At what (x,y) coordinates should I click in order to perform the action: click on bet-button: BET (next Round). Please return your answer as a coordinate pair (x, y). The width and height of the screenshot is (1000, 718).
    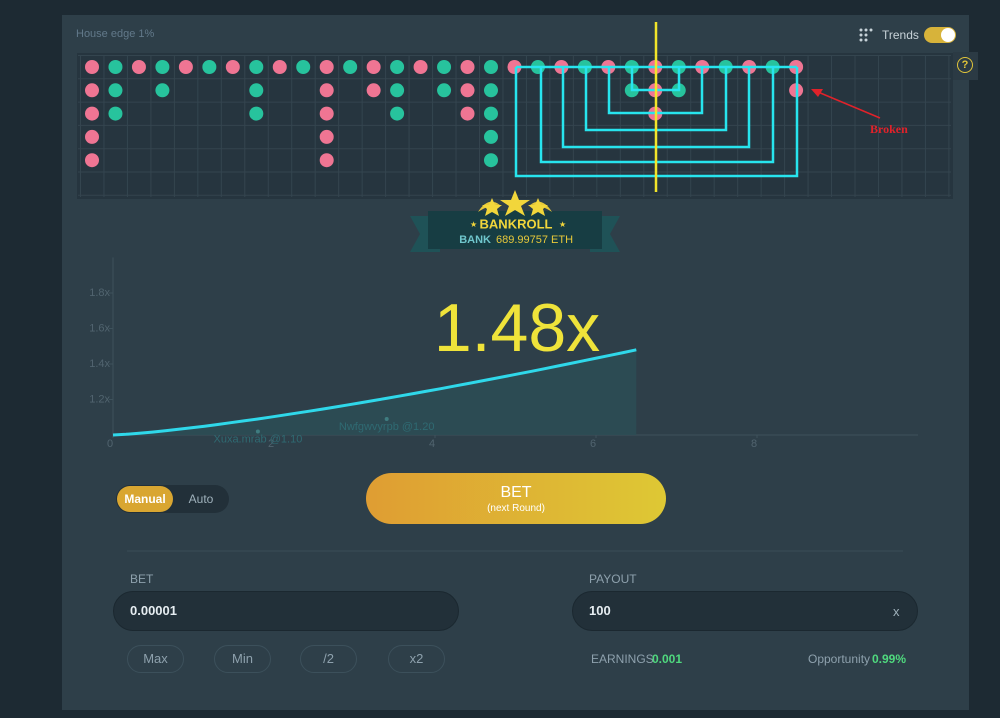
    Looking at the image, I should click on (516, 498).